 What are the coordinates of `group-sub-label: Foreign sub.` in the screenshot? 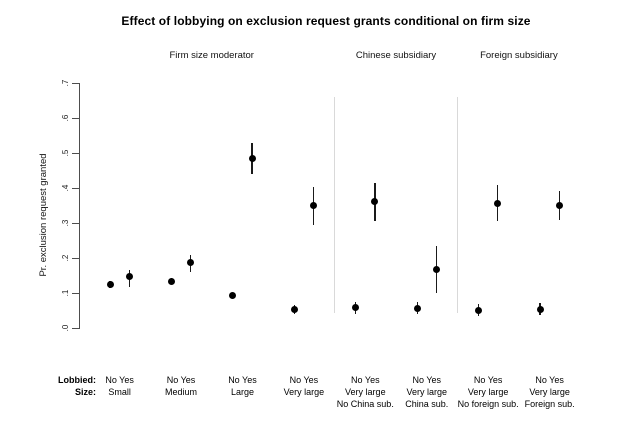 It's located at (549, 404).